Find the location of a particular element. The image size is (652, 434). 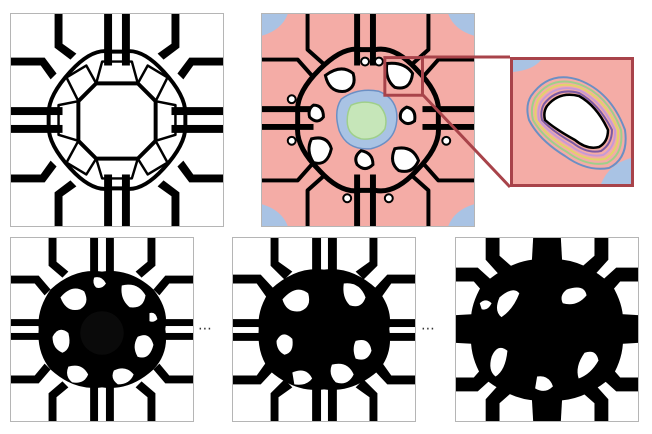

optimized-step-1-graphic is located at coordinates (102, 329).